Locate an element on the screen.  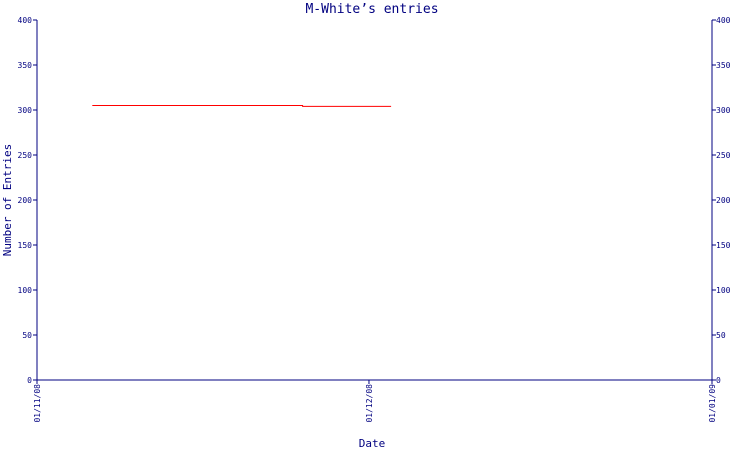
y-tick-label-right: 50 is located at coordinates (721, 335).